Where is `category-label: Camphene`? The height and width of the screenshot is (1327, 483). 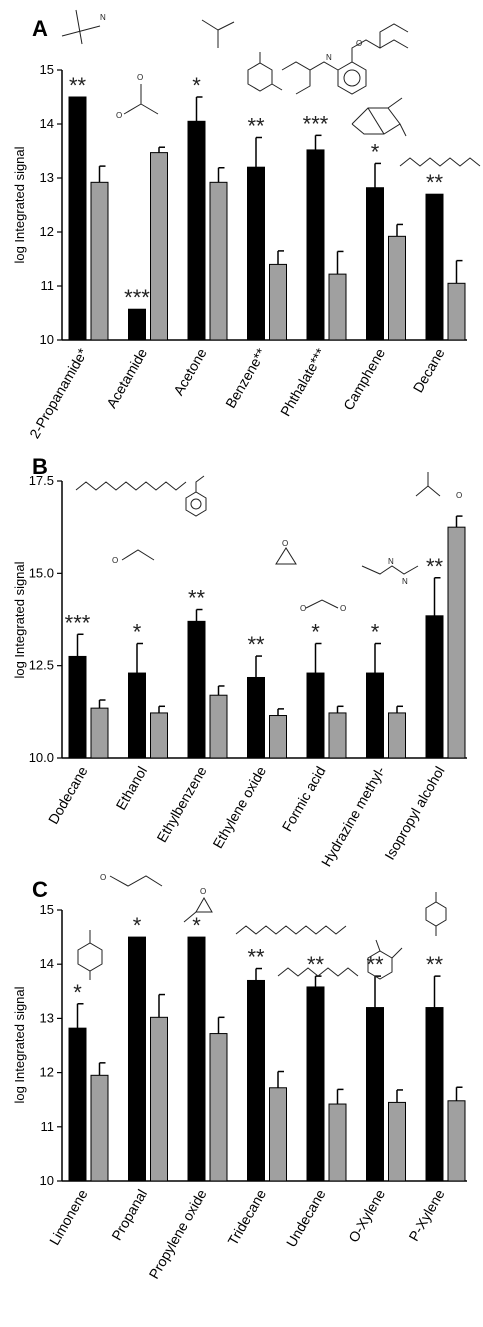 category-label: Camphene is located at coordinates (364, 378).